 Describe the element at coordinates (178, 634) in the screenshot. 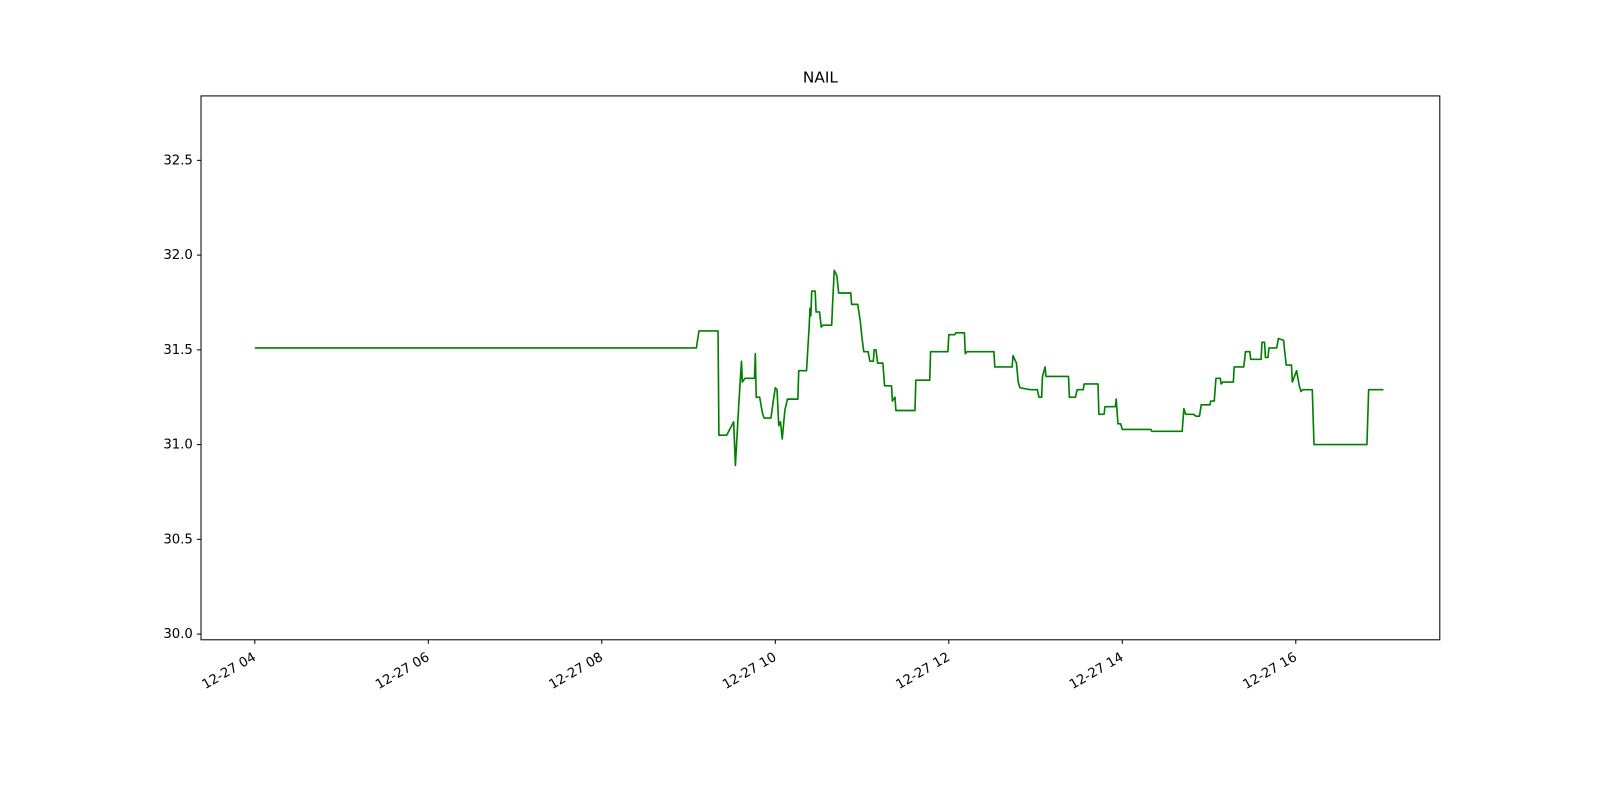

I see `y-tick-label: 30.0` at that location.